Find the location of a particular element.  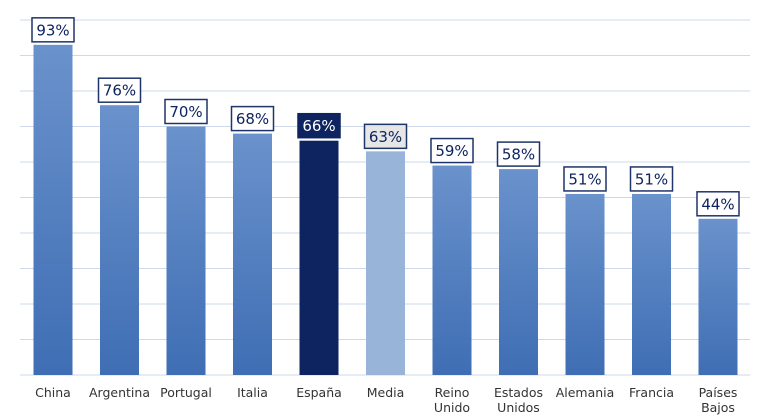

value-label: 66% is located at coordinates (318, 126).